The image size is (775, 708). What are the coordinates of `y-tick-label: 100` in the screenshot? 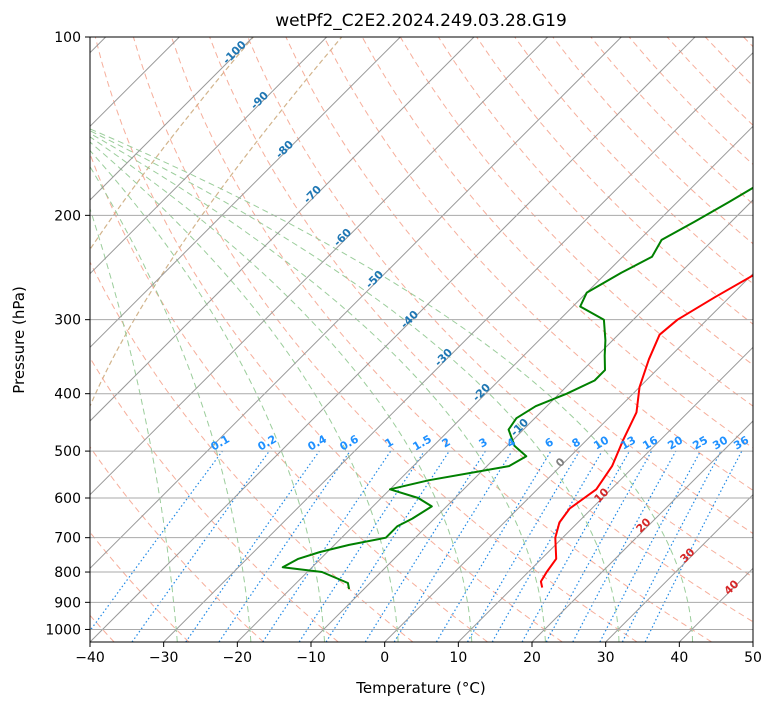 It's located at (67, 38).